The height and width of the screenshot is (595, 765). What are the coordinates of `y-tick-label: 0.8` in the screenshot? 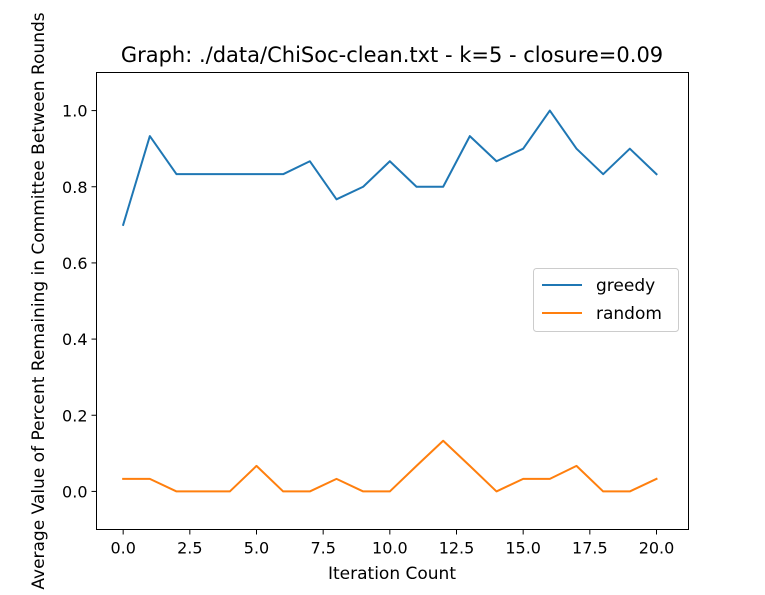 It's located at (74, 187).